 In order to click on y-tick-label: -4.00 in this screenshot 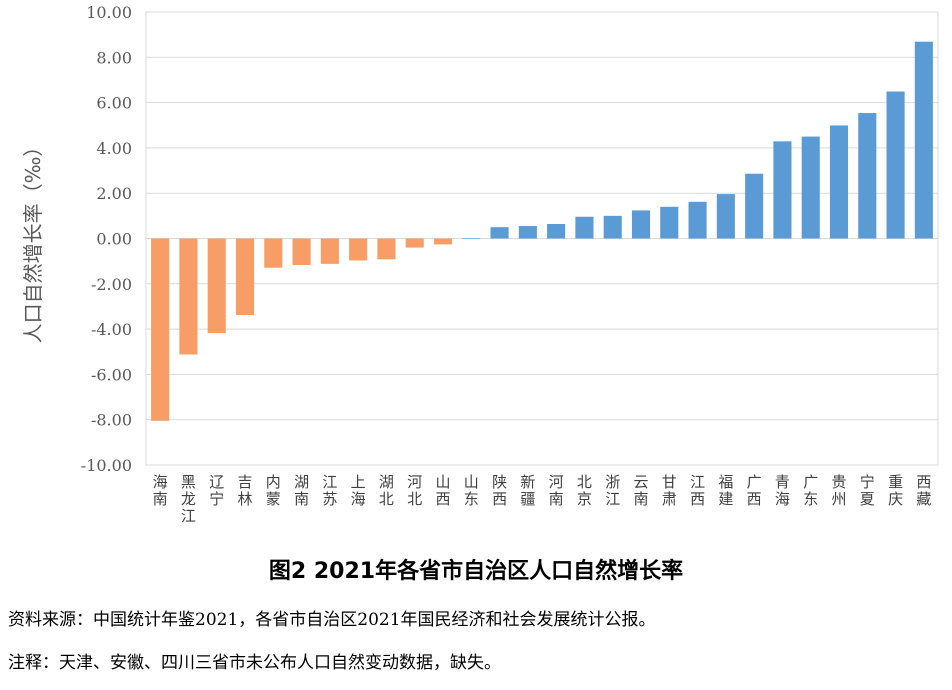, I will do `click(111, 329)`.